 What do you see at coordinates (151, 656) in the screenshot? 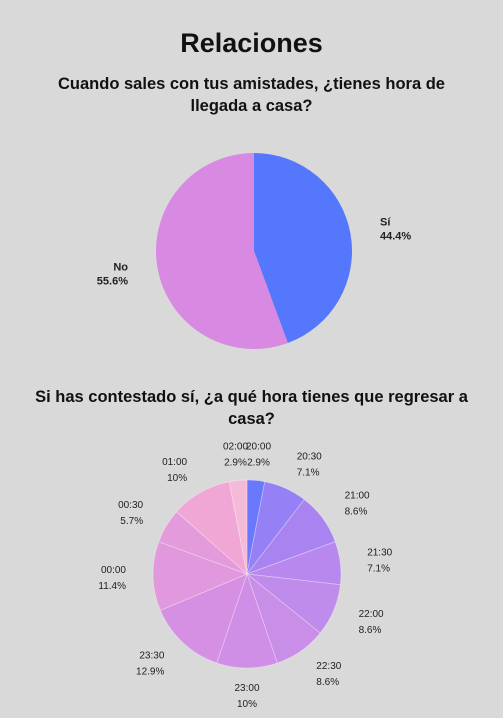
I see `slice-category-label: 23:30` at bounding box center [151, 656].